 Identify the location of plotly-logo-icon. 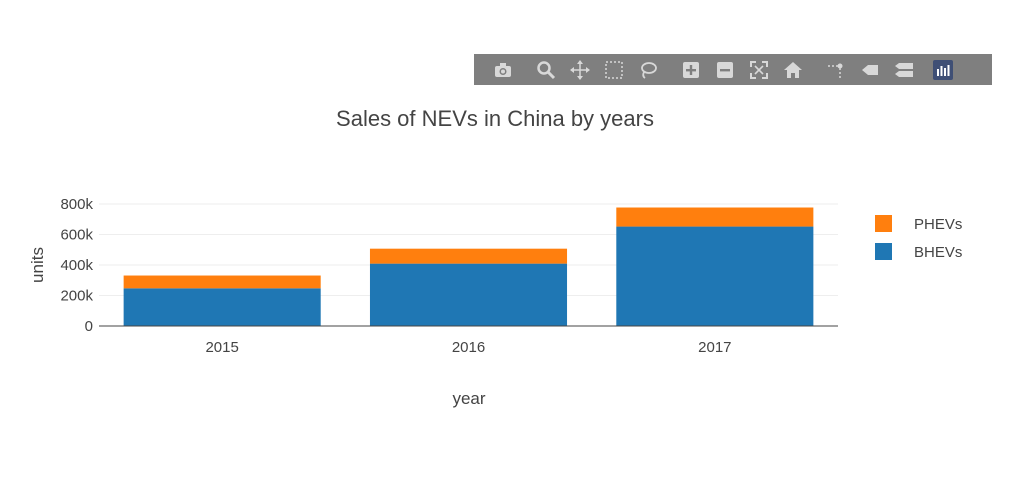
(942, 69).